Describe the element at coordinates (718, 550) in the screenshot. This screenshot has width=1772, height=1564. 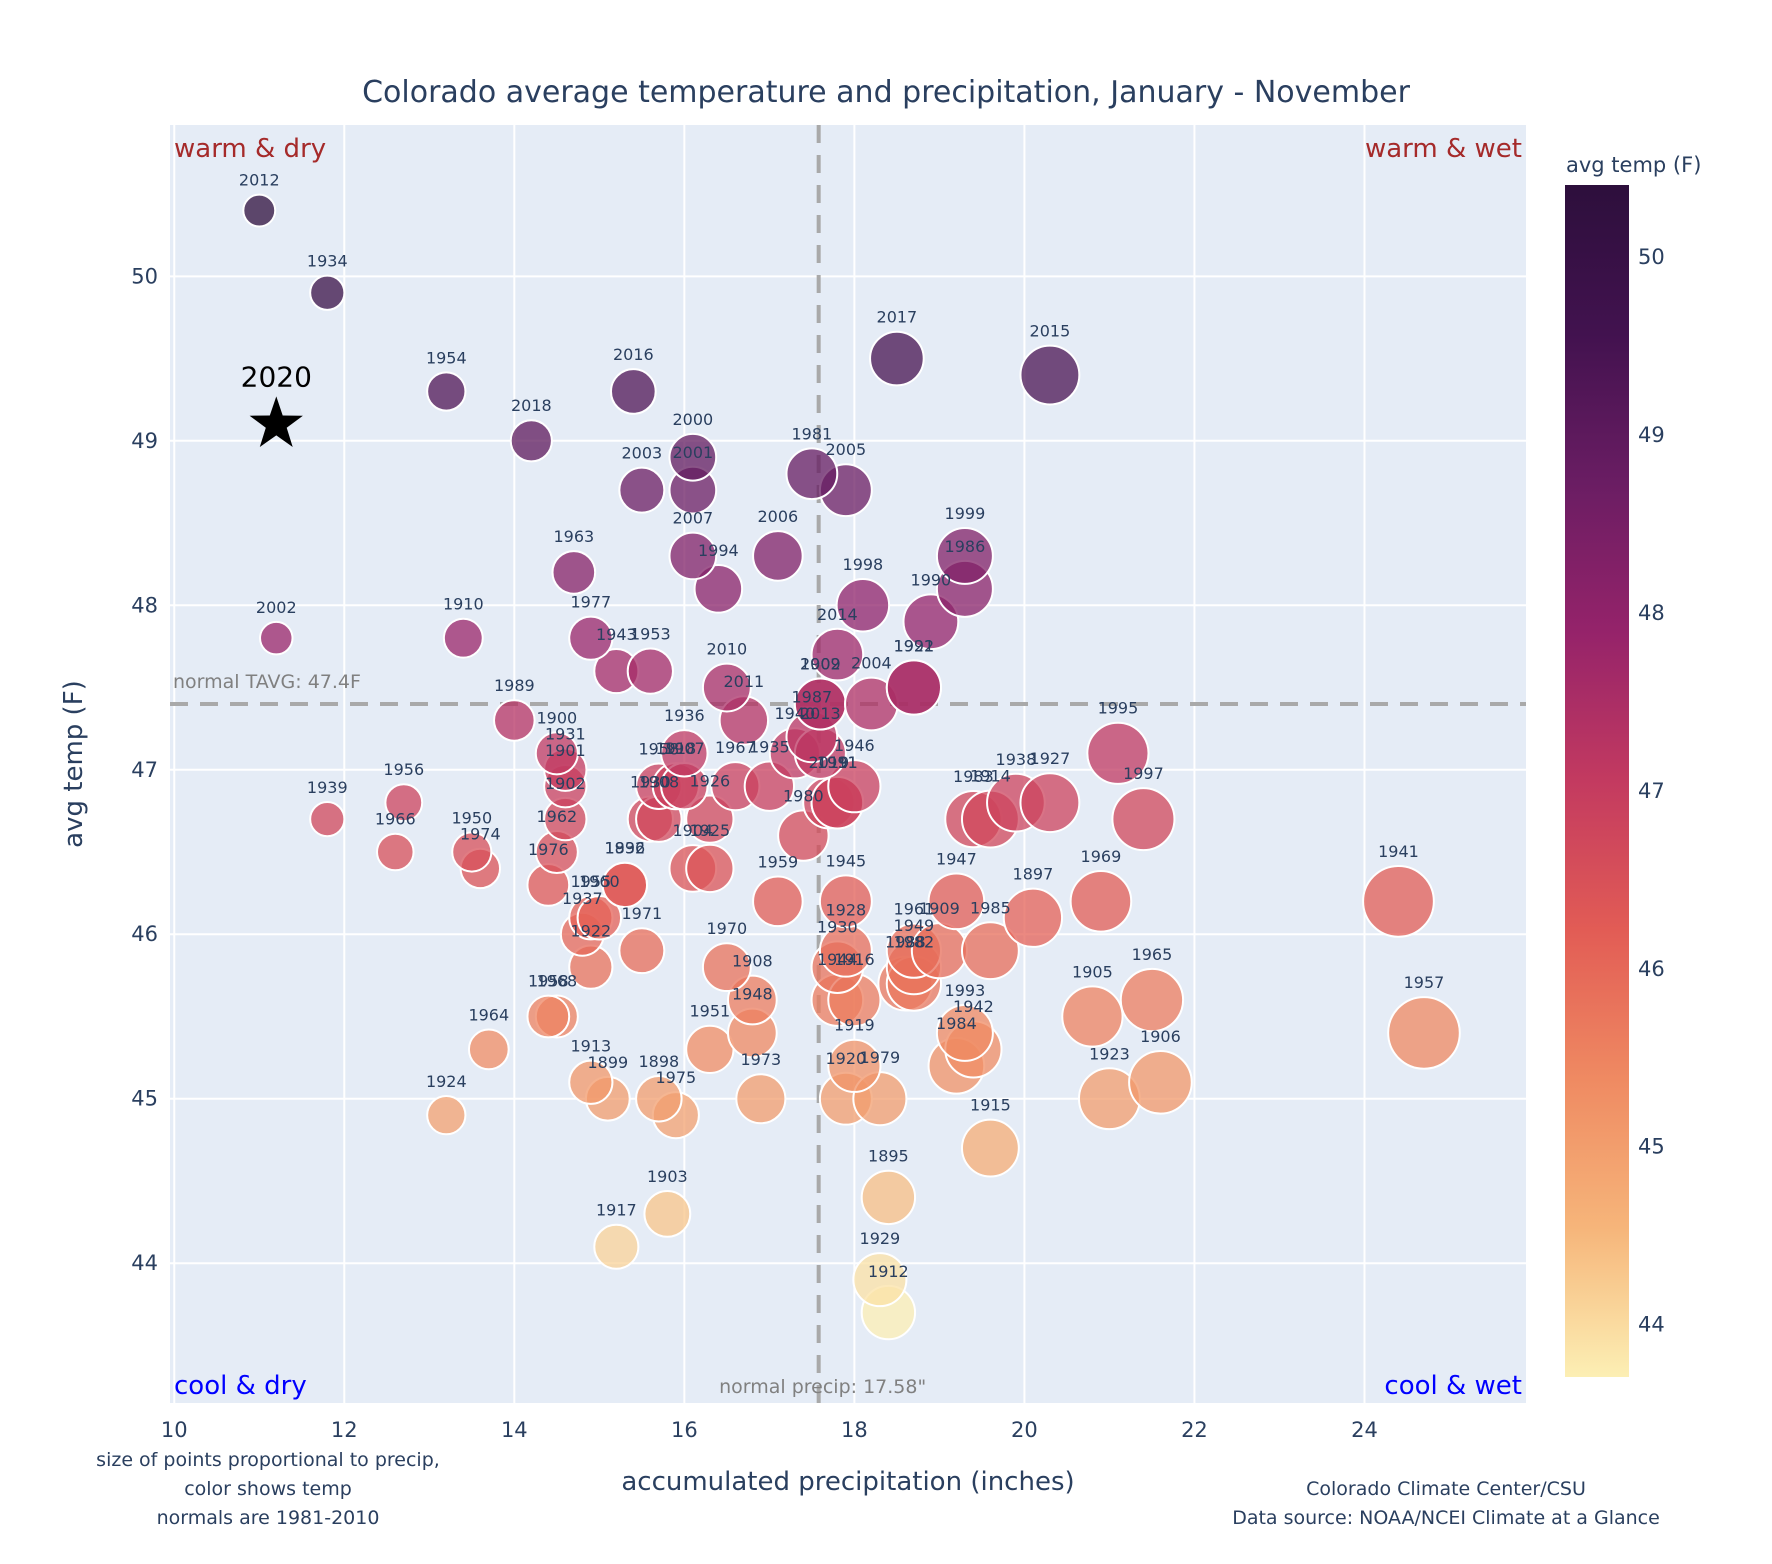
I see `point-label: 1994` at that location.